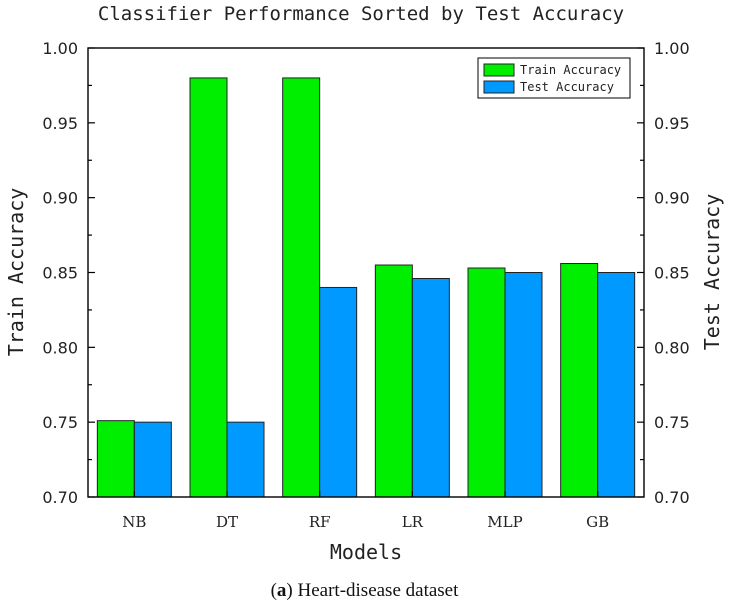 The width and height of the screenshot is (729, 609). Describe the element at coordinates (672, 422) in the screenshot. I see `y-tick-label-right: 0.75` at that location.